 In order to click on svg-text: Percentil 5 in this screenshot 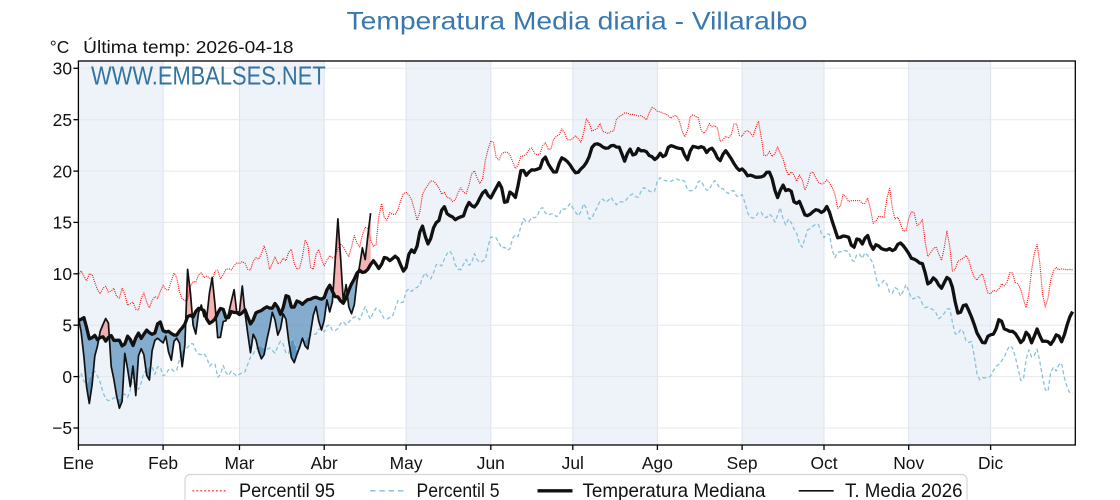, I will do `click(458, 490)`.